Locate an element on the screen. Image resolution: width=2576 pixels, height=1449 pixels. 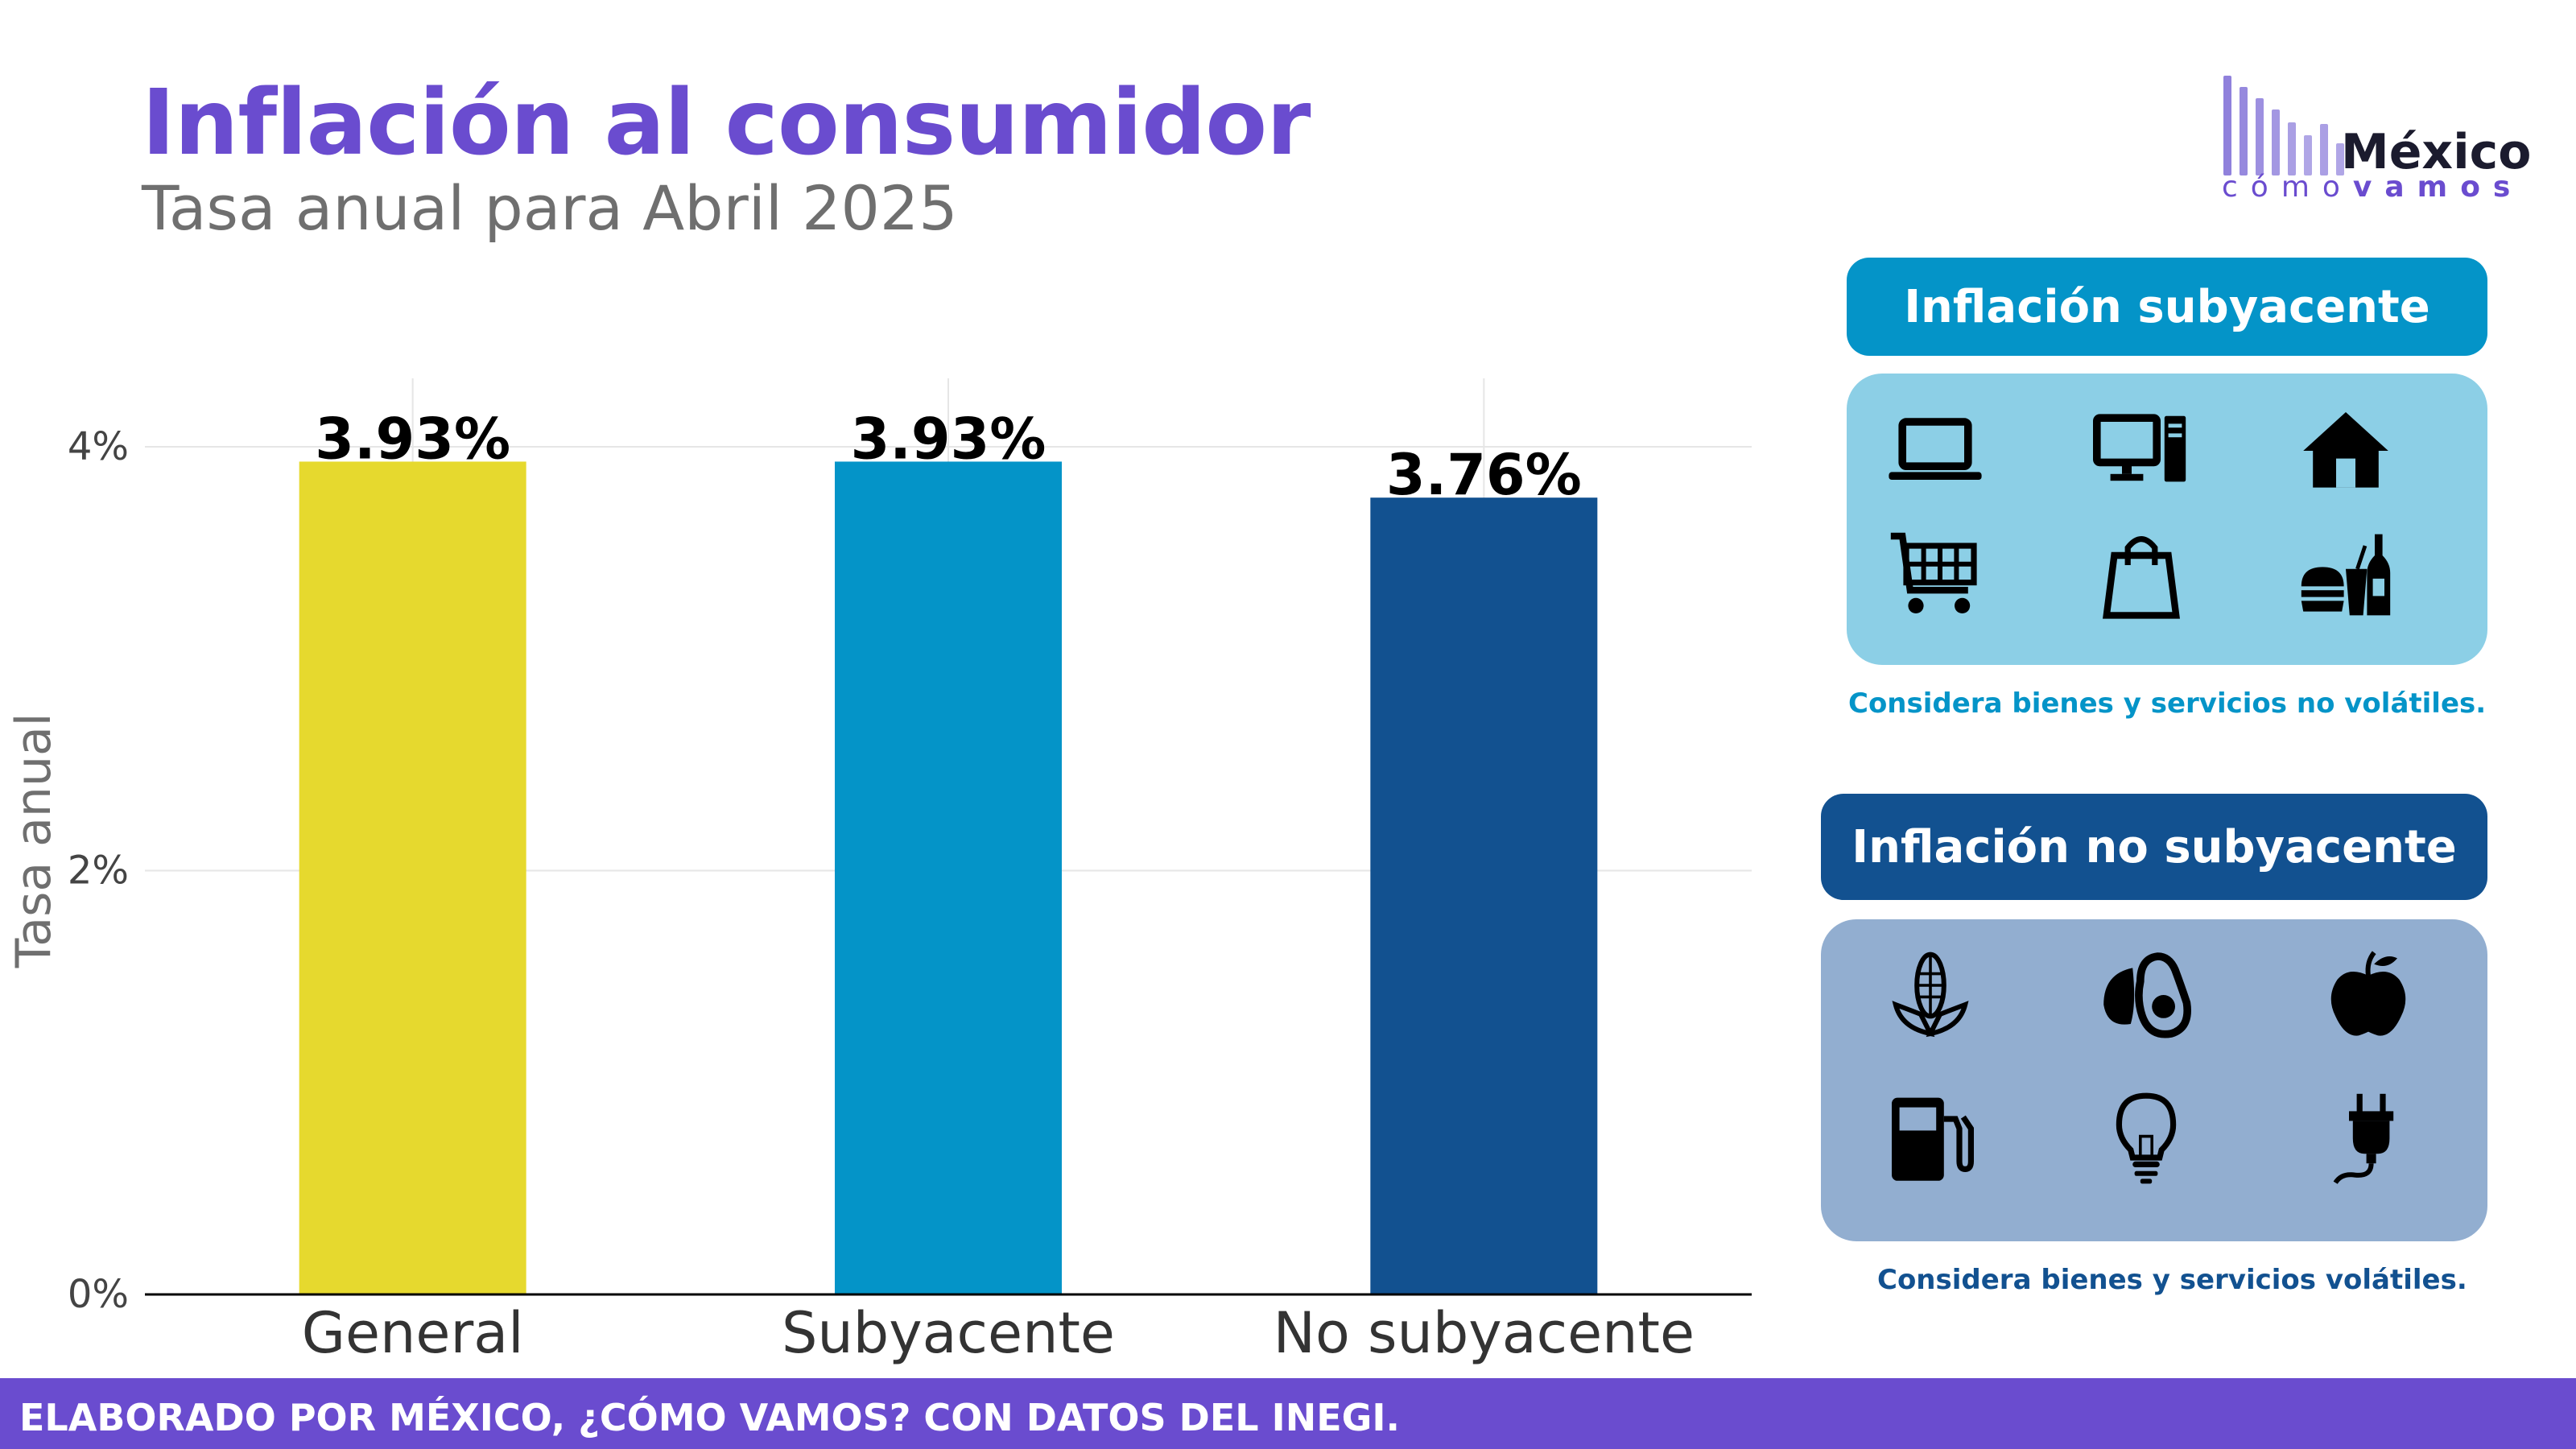
corn-icon is located at coordinates (1931, 995).